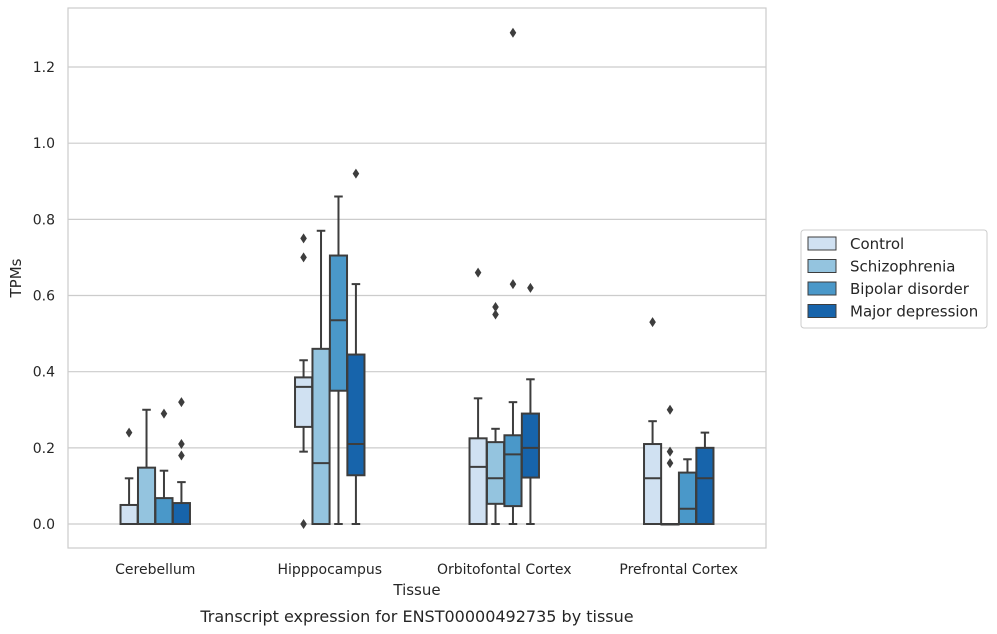  I want to click on legend-label: Control, so click(877, 244).